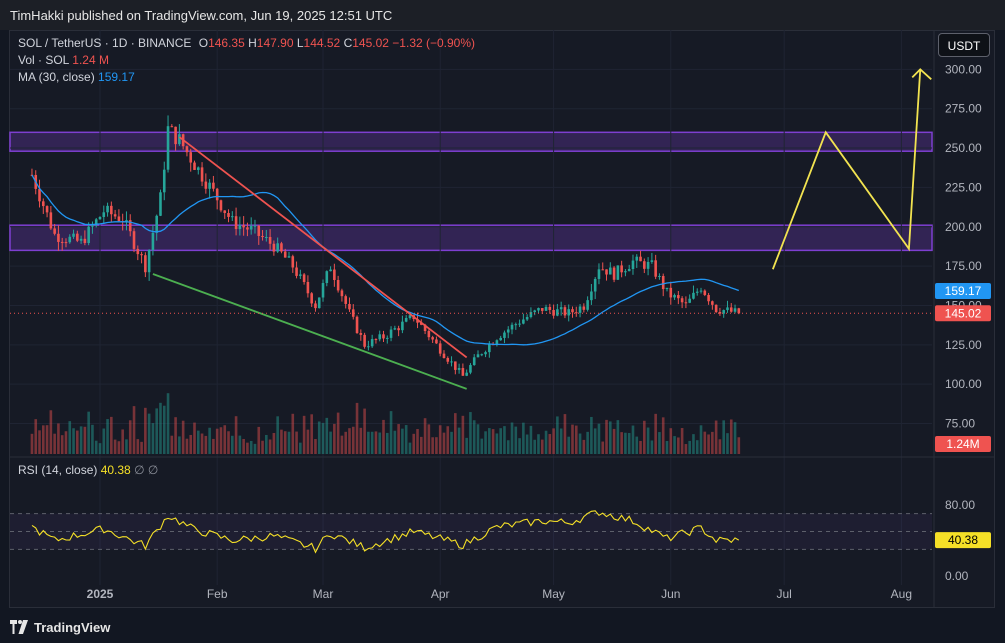 The width and height of the screenshot is (1005, 643). Describe the element at coordinates (146, 470) in the screenshot. I see `rsi-settings-icon: ∅ ∅` at that location.